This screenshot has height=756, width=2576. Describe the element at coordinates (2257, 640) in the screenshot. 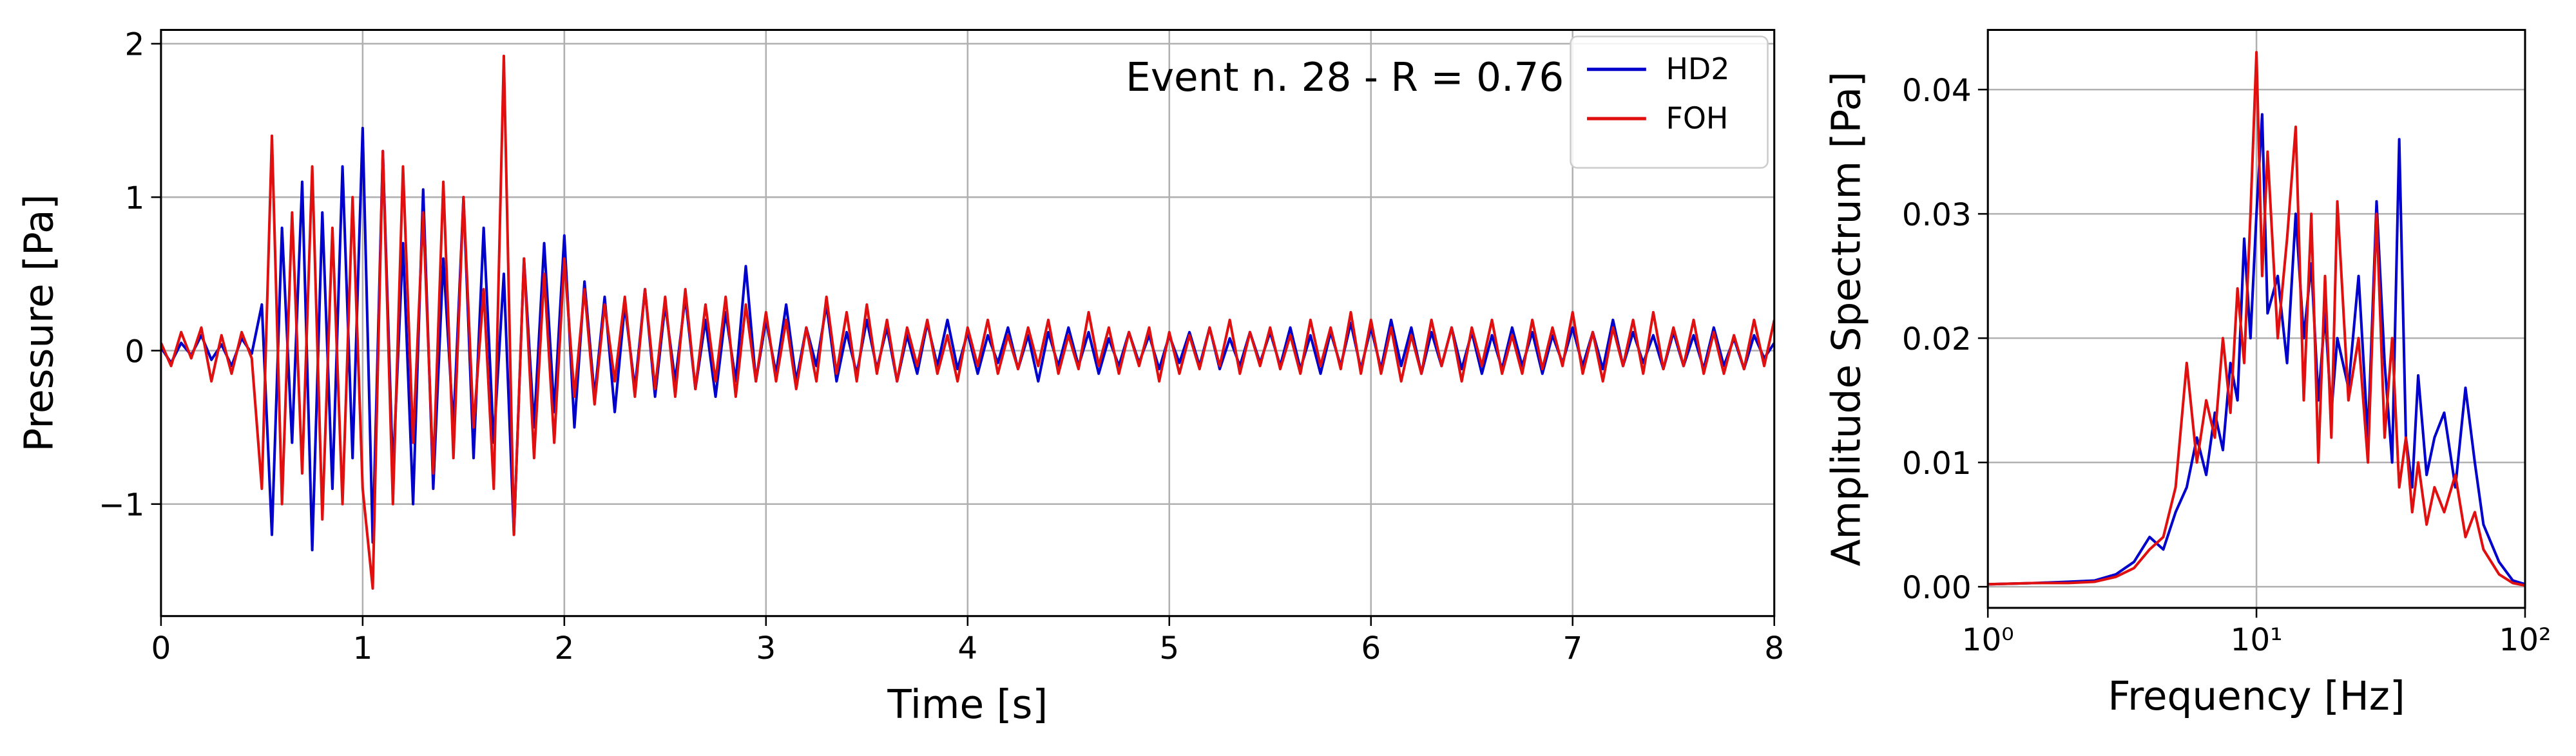

I see `x-tick-label: 10¹` at that location.